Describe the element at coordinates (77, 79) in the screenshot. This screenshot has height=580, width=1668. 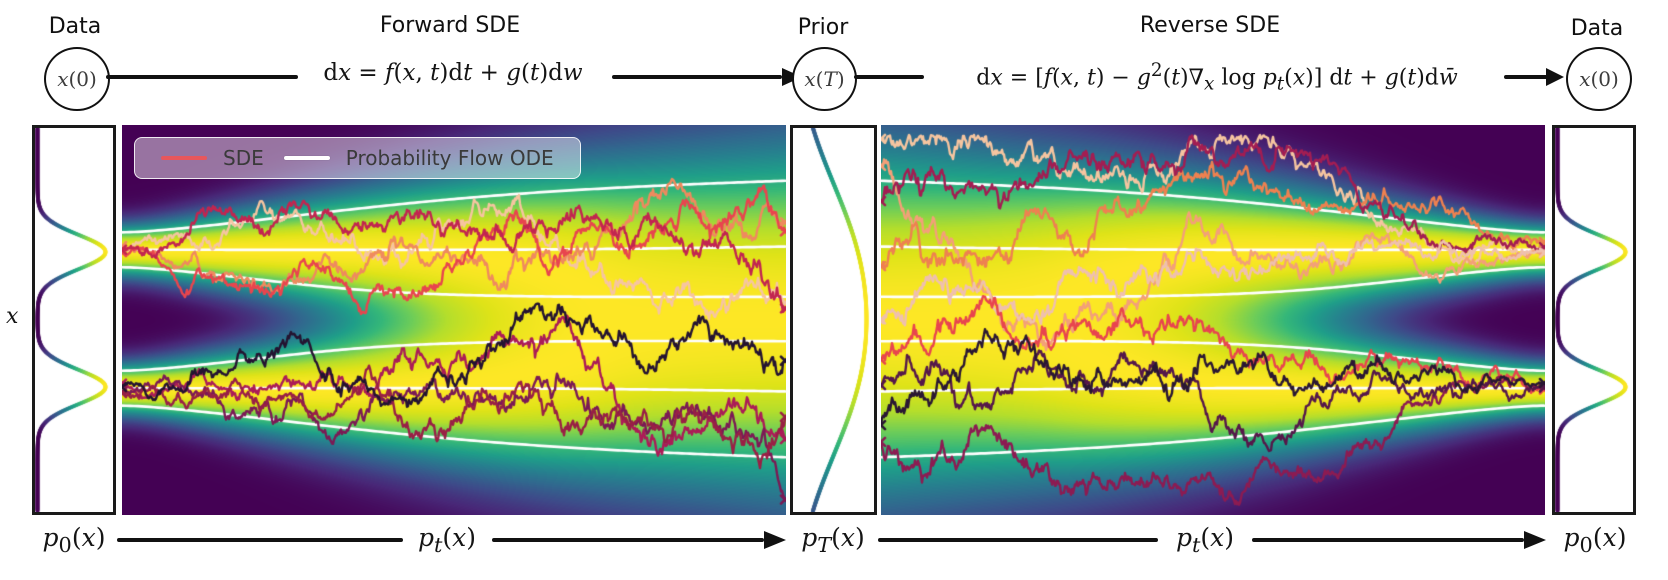
I see `node-x0-left: x (0)` at that location.